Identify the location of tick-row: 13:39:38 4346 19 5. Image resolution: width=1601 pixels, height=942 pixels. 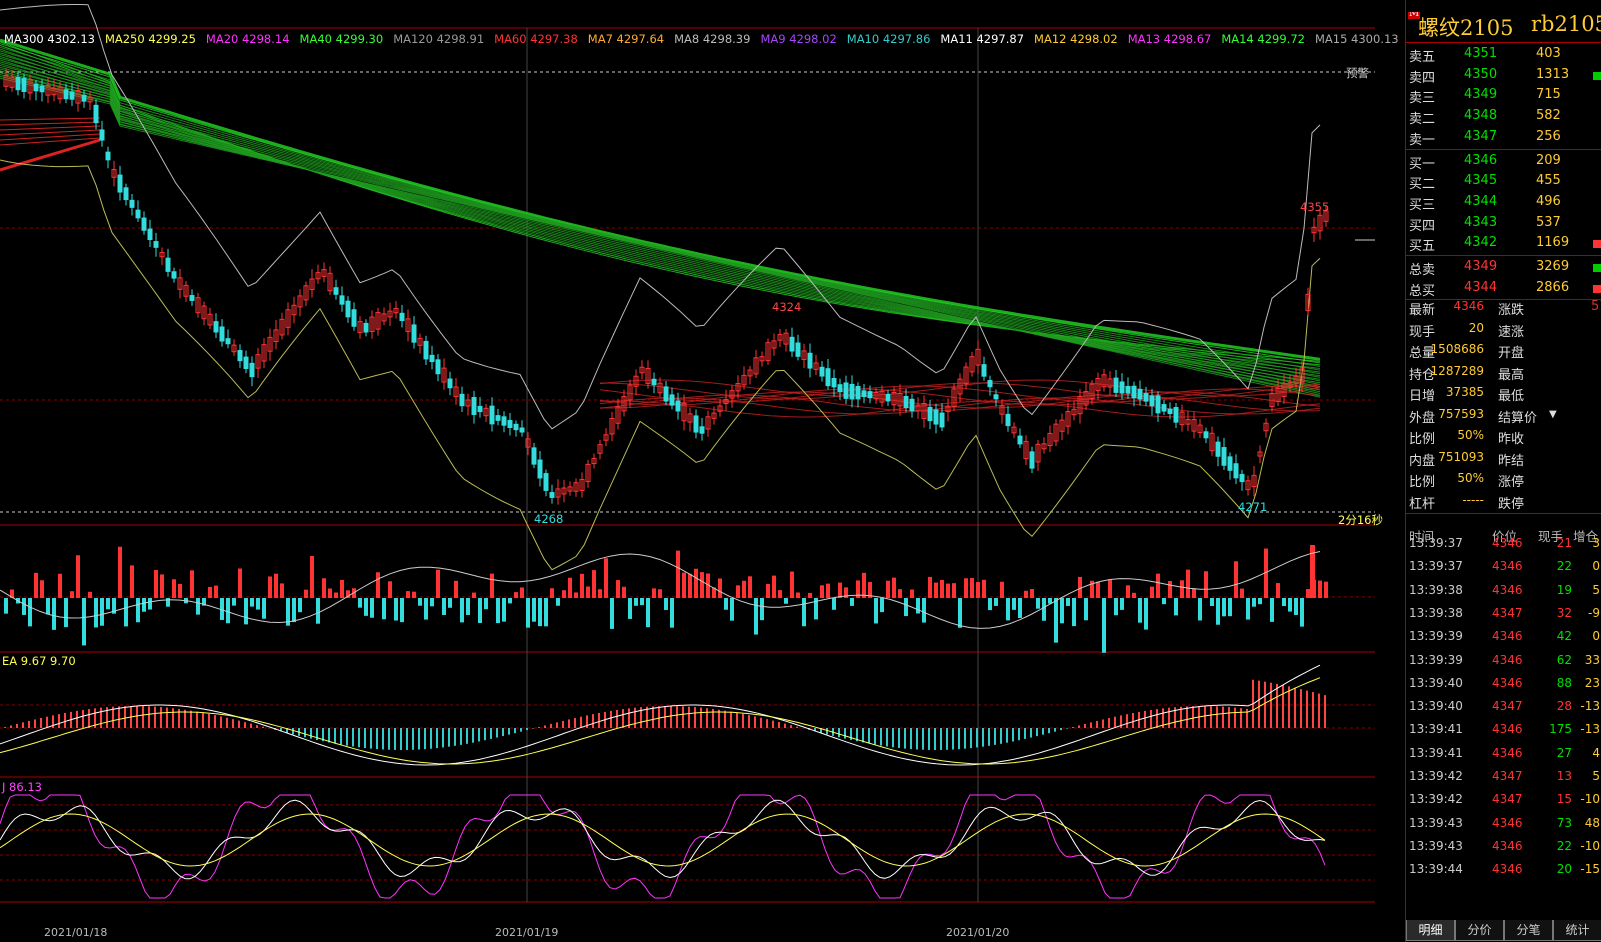
(1503, 591).